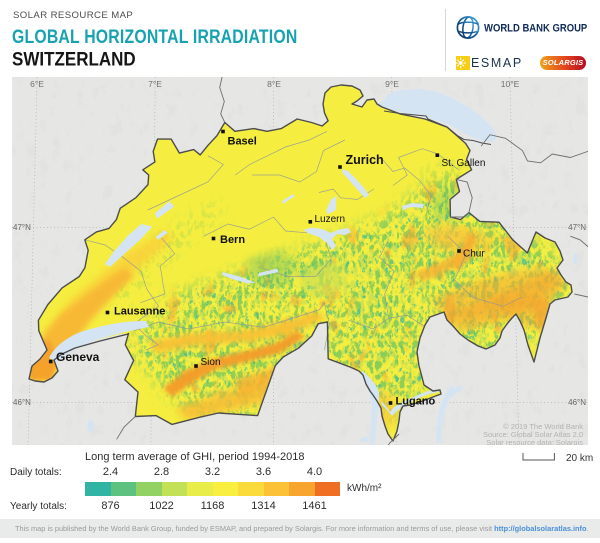  What do you see at coordinates (78, 357) in the screenshot?
I see `svg-text: Geneva` at bounding box center [78, 357].